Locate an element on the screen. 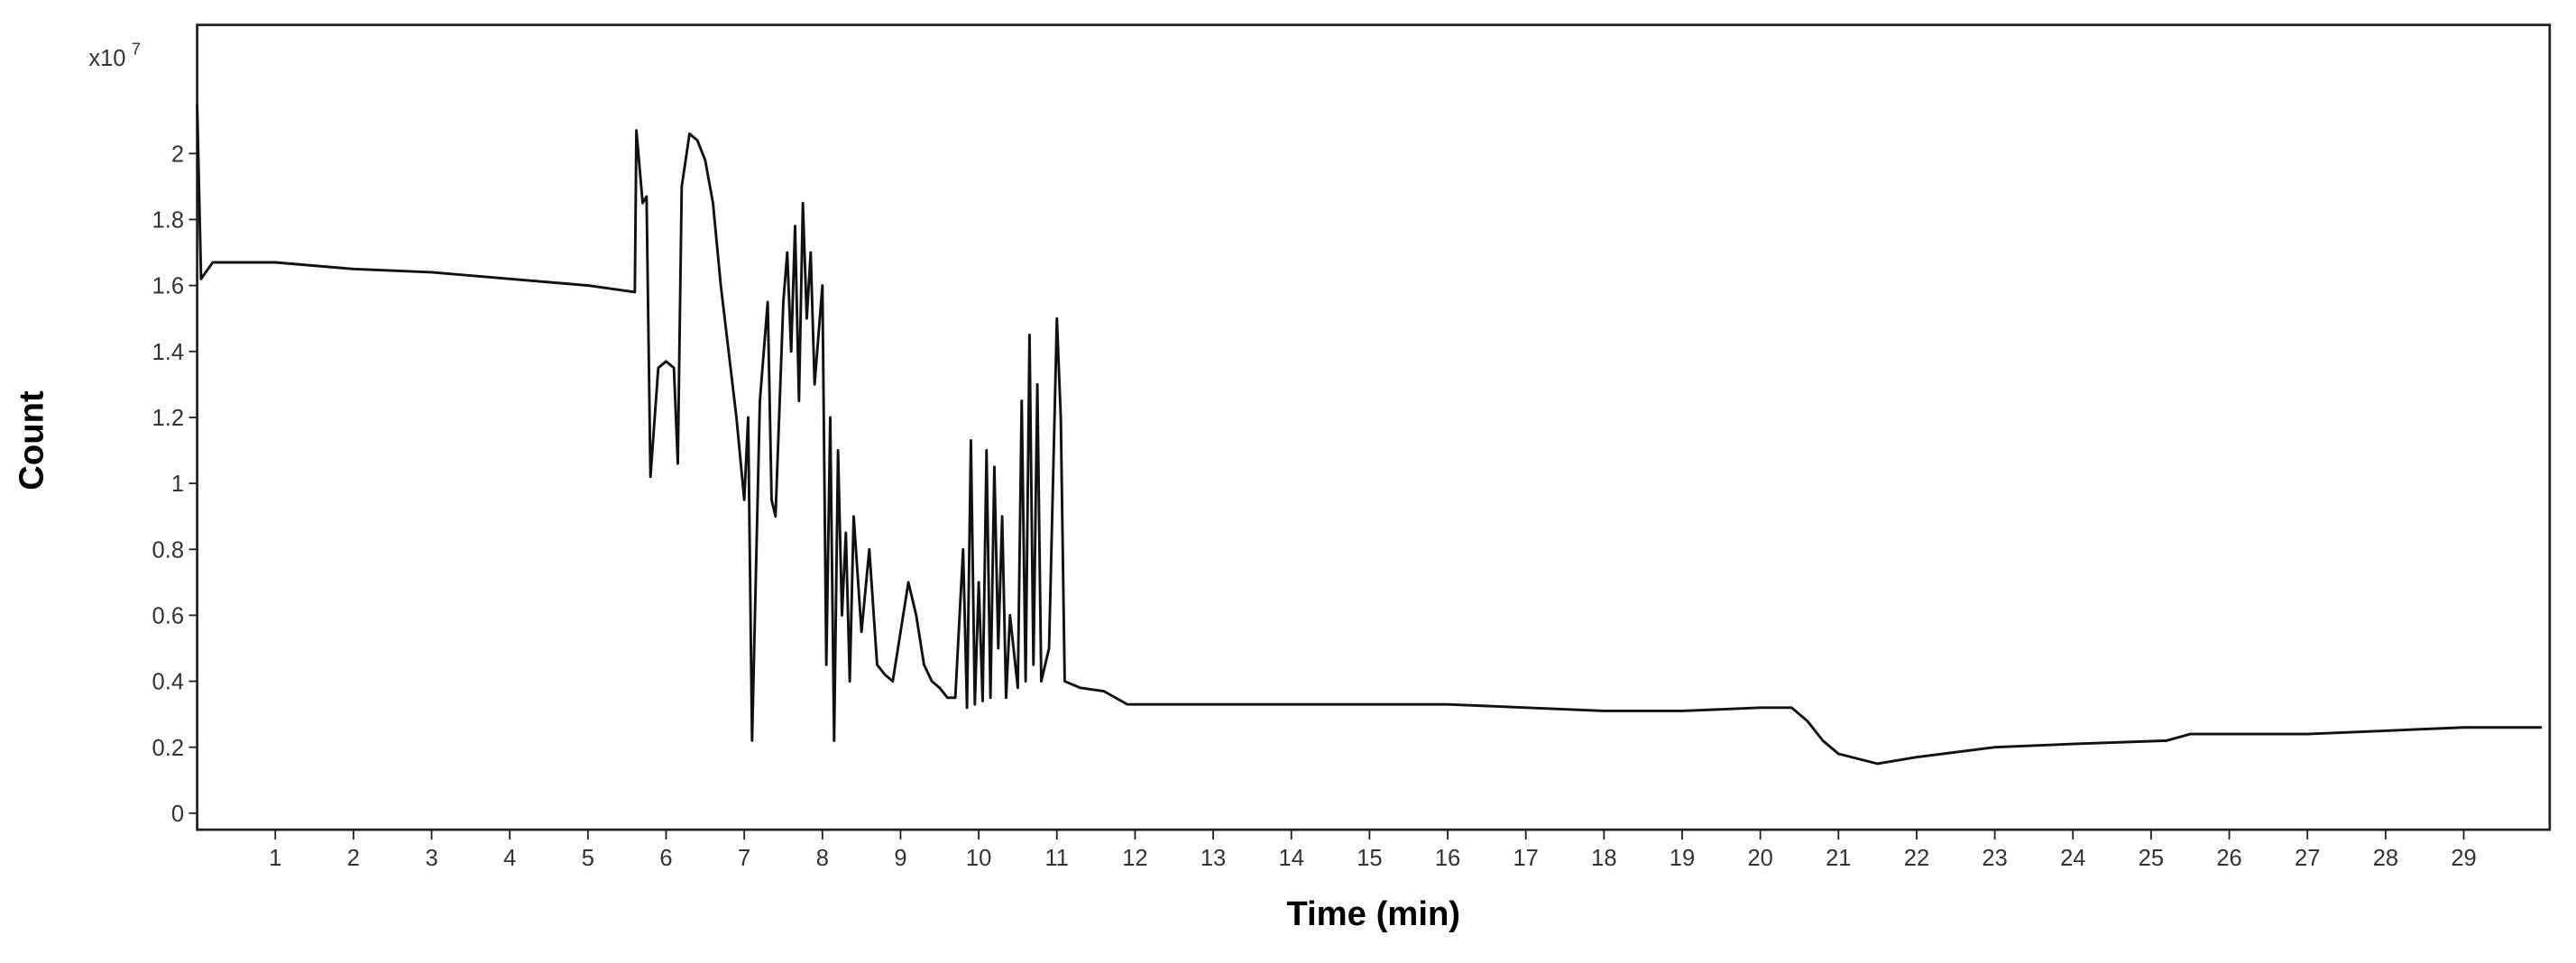 This screenshot has width=2576, height=963. x-tick-label: 24 is located at coordinates (2072, 858).